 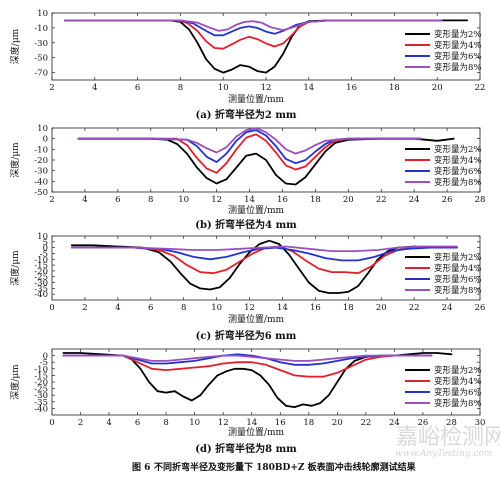 What do you see at coordinates (41, 193) in the screenshot?
I see `y-tick-label: -50` at bounding box center [41, 193].